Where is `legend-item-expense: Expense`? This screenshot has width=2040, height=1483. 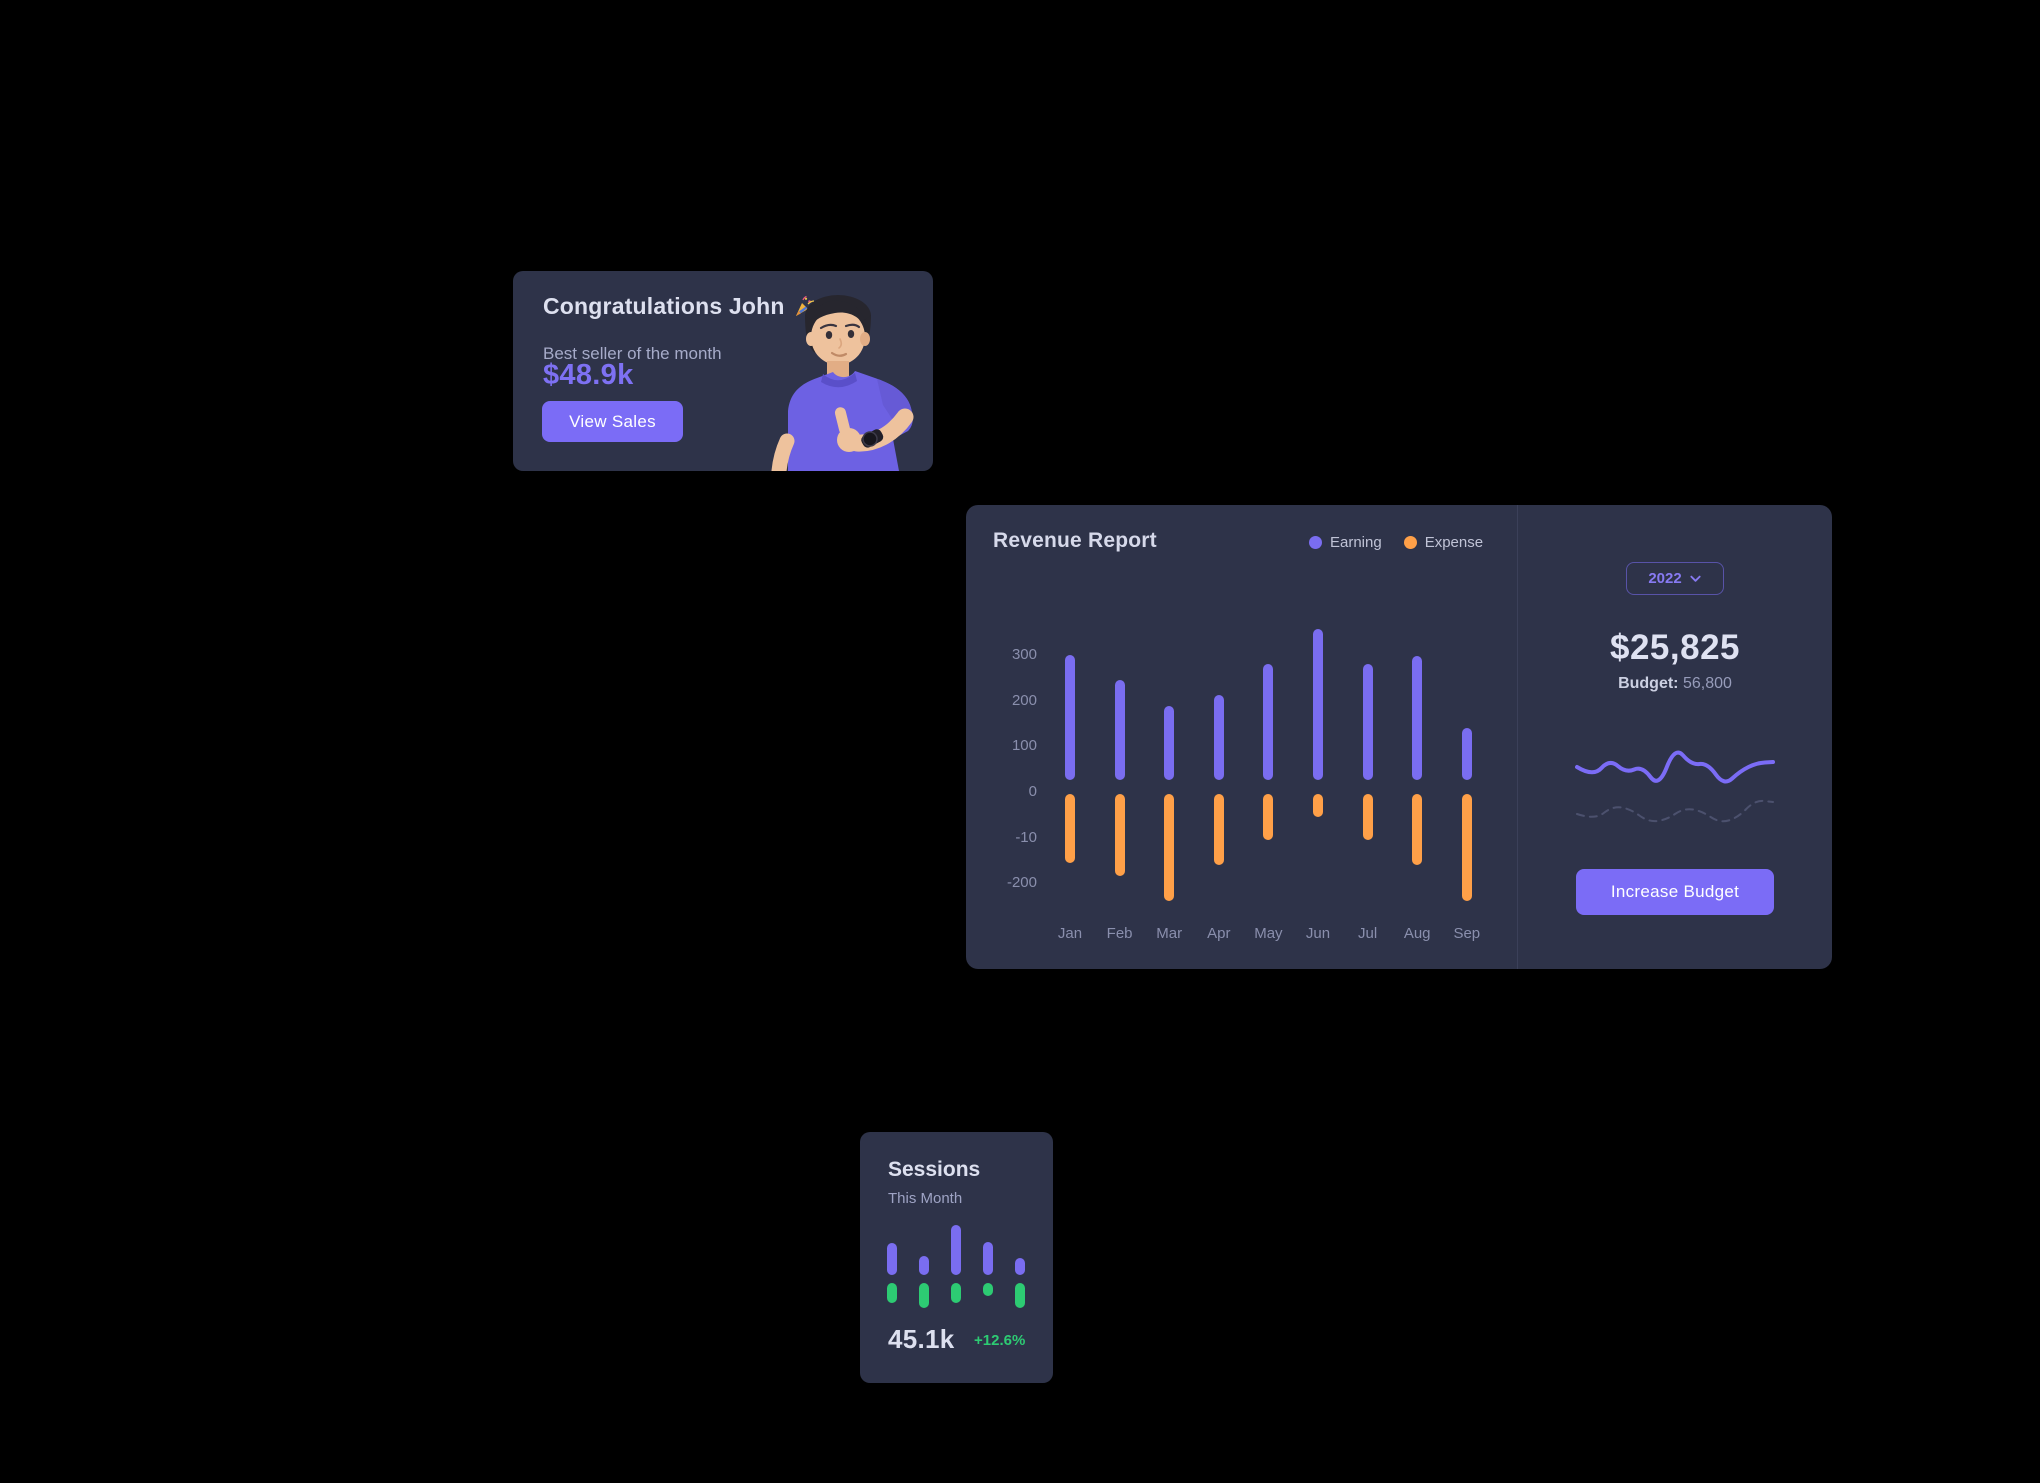
legend-item-expense: Expense is located at coordinates (1443, 542).